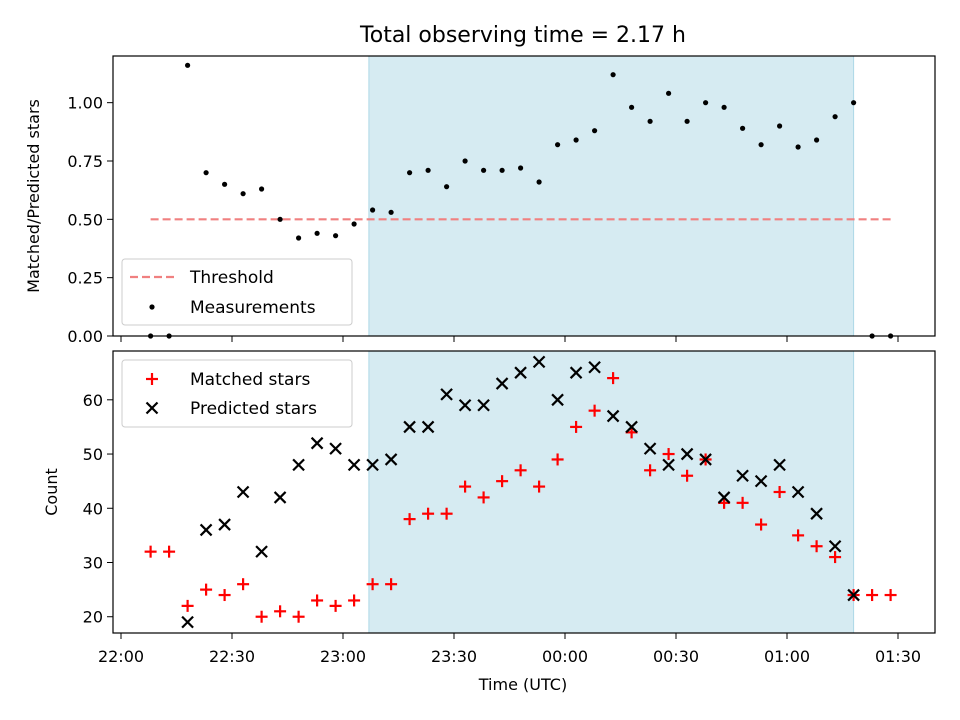 The width and height of the screenshot is (960, 720). What do you see at coordinates (522, 35) in the screenshot?
I see `top-chart-title: Total observing time = 2.17 h` at bounding box center [522, 35].